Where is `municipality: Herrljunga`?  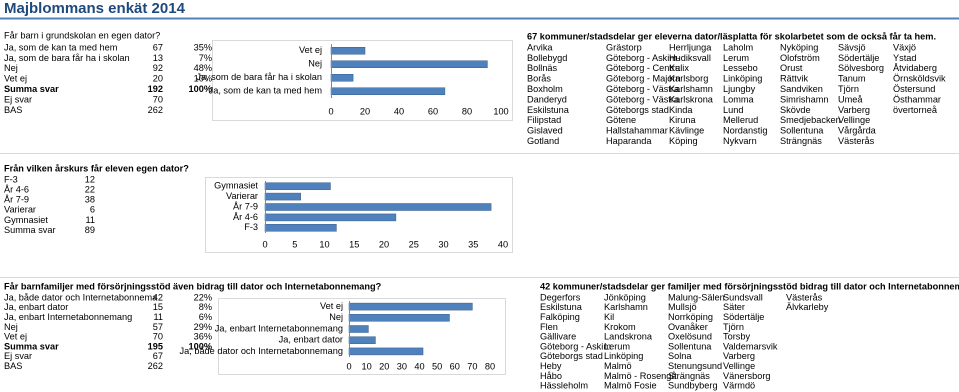
municipality: Herrljunga is located at coordinates (690, 47).